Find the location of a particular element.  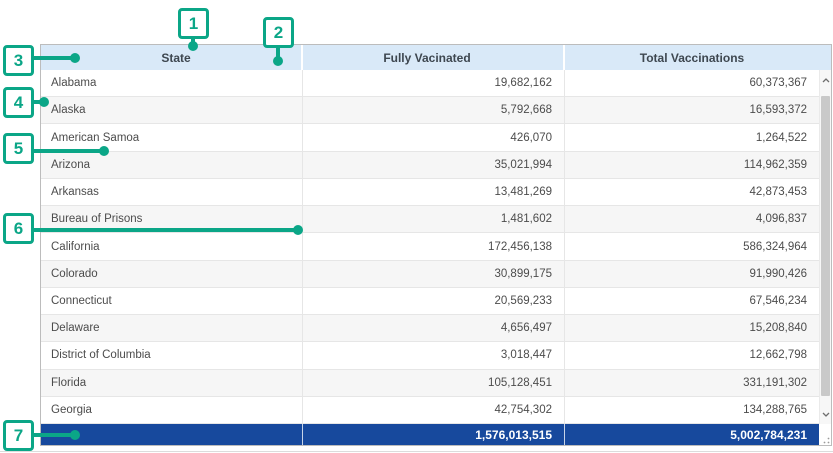

state-cell: Georgia is located at coordinates (172, 410).